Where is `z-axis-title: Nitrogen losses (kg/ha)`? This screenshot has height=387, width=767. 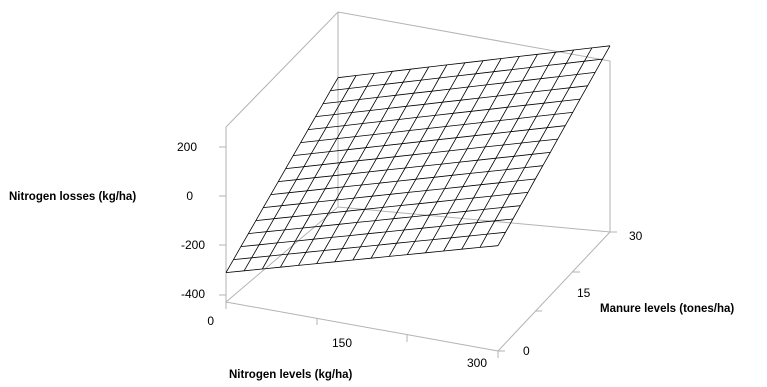
z-axis-title: Nitrogen losses (kg/ha) is located at coordinates (72, 197).